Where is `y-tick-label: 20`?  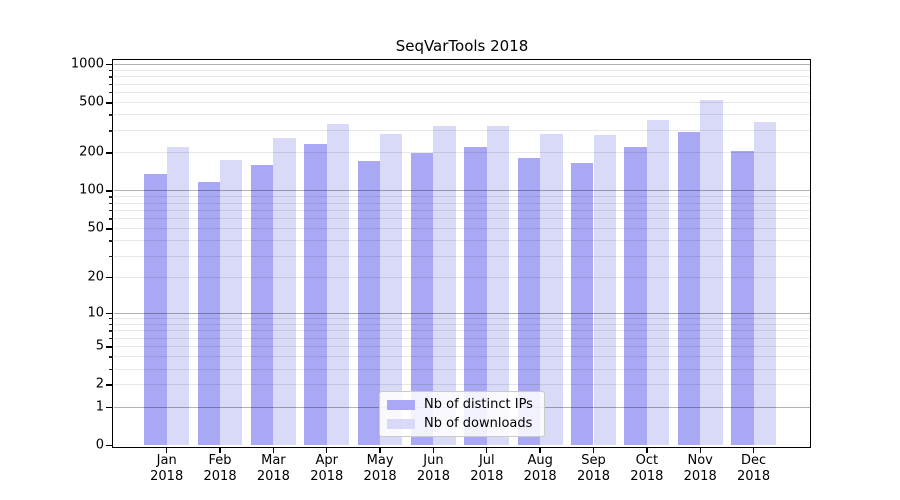
y-tick-label: 20 is located at coordinates (95, 277).